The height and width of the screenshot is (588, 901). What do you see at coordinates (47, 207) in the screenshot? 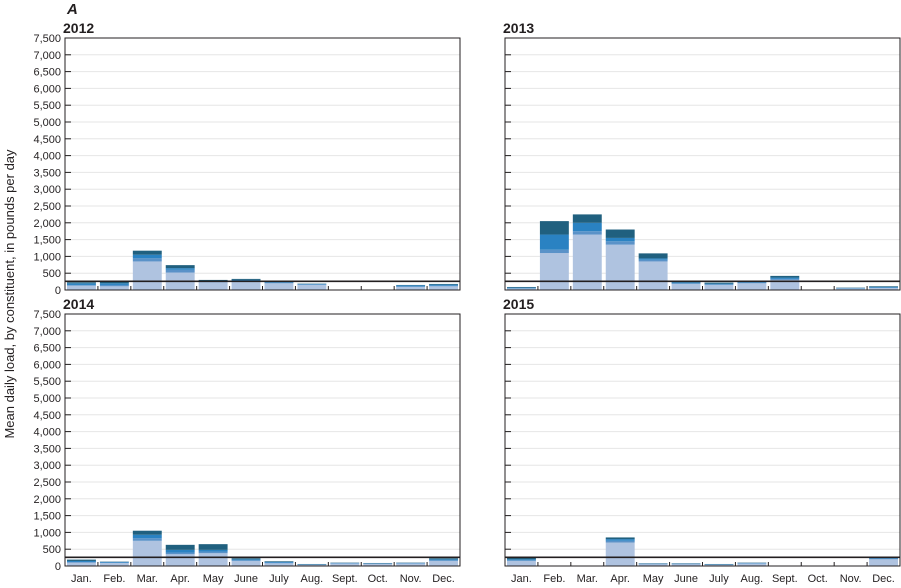
I see `y-tick-label: 2,500` at bounding box center [47, 207].